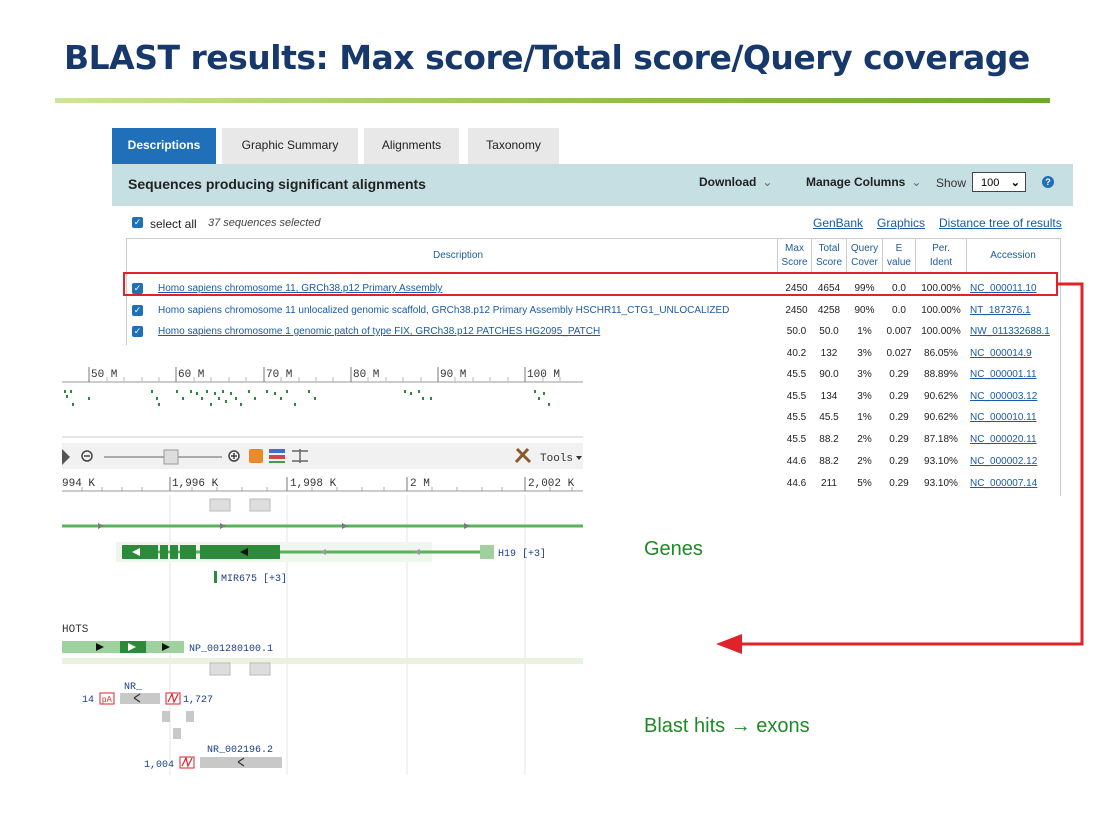  Describe the element at coordinates (1000, 223) in the screenshot. I see `distance-tree-link: Distance tree of results` at that location.